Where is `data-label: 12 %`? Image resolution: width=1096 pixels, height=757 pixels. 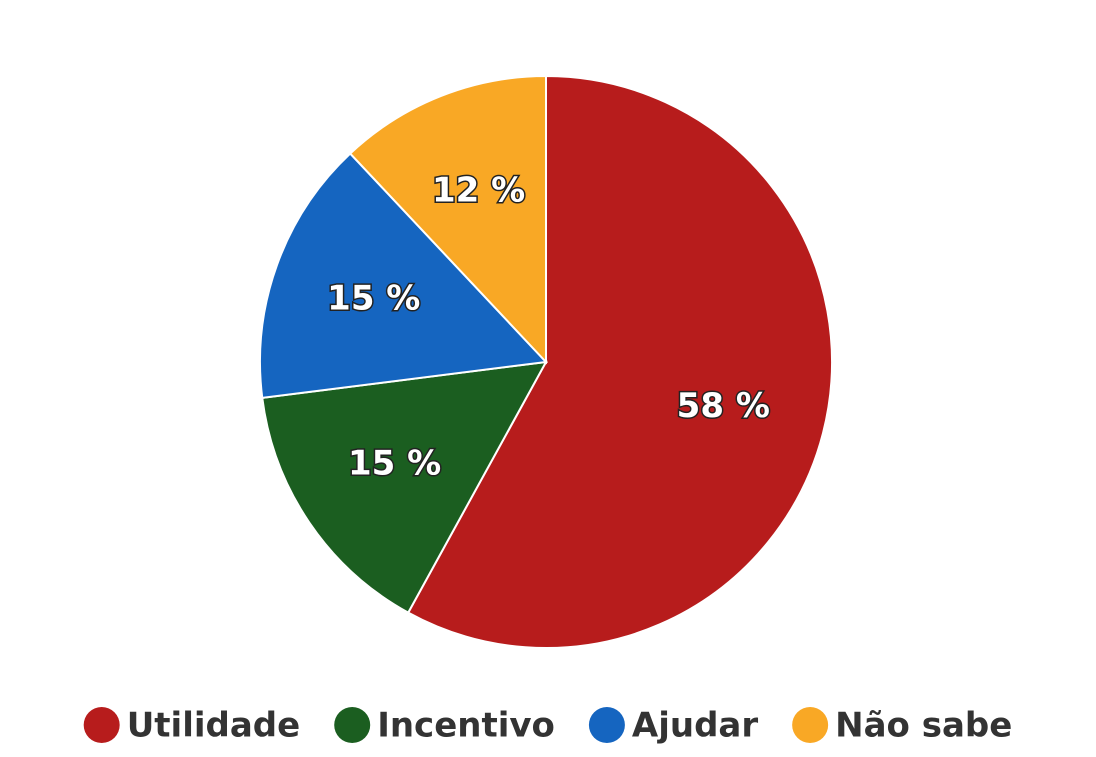 data-label: 12 % is located at coordinates (478, 190).